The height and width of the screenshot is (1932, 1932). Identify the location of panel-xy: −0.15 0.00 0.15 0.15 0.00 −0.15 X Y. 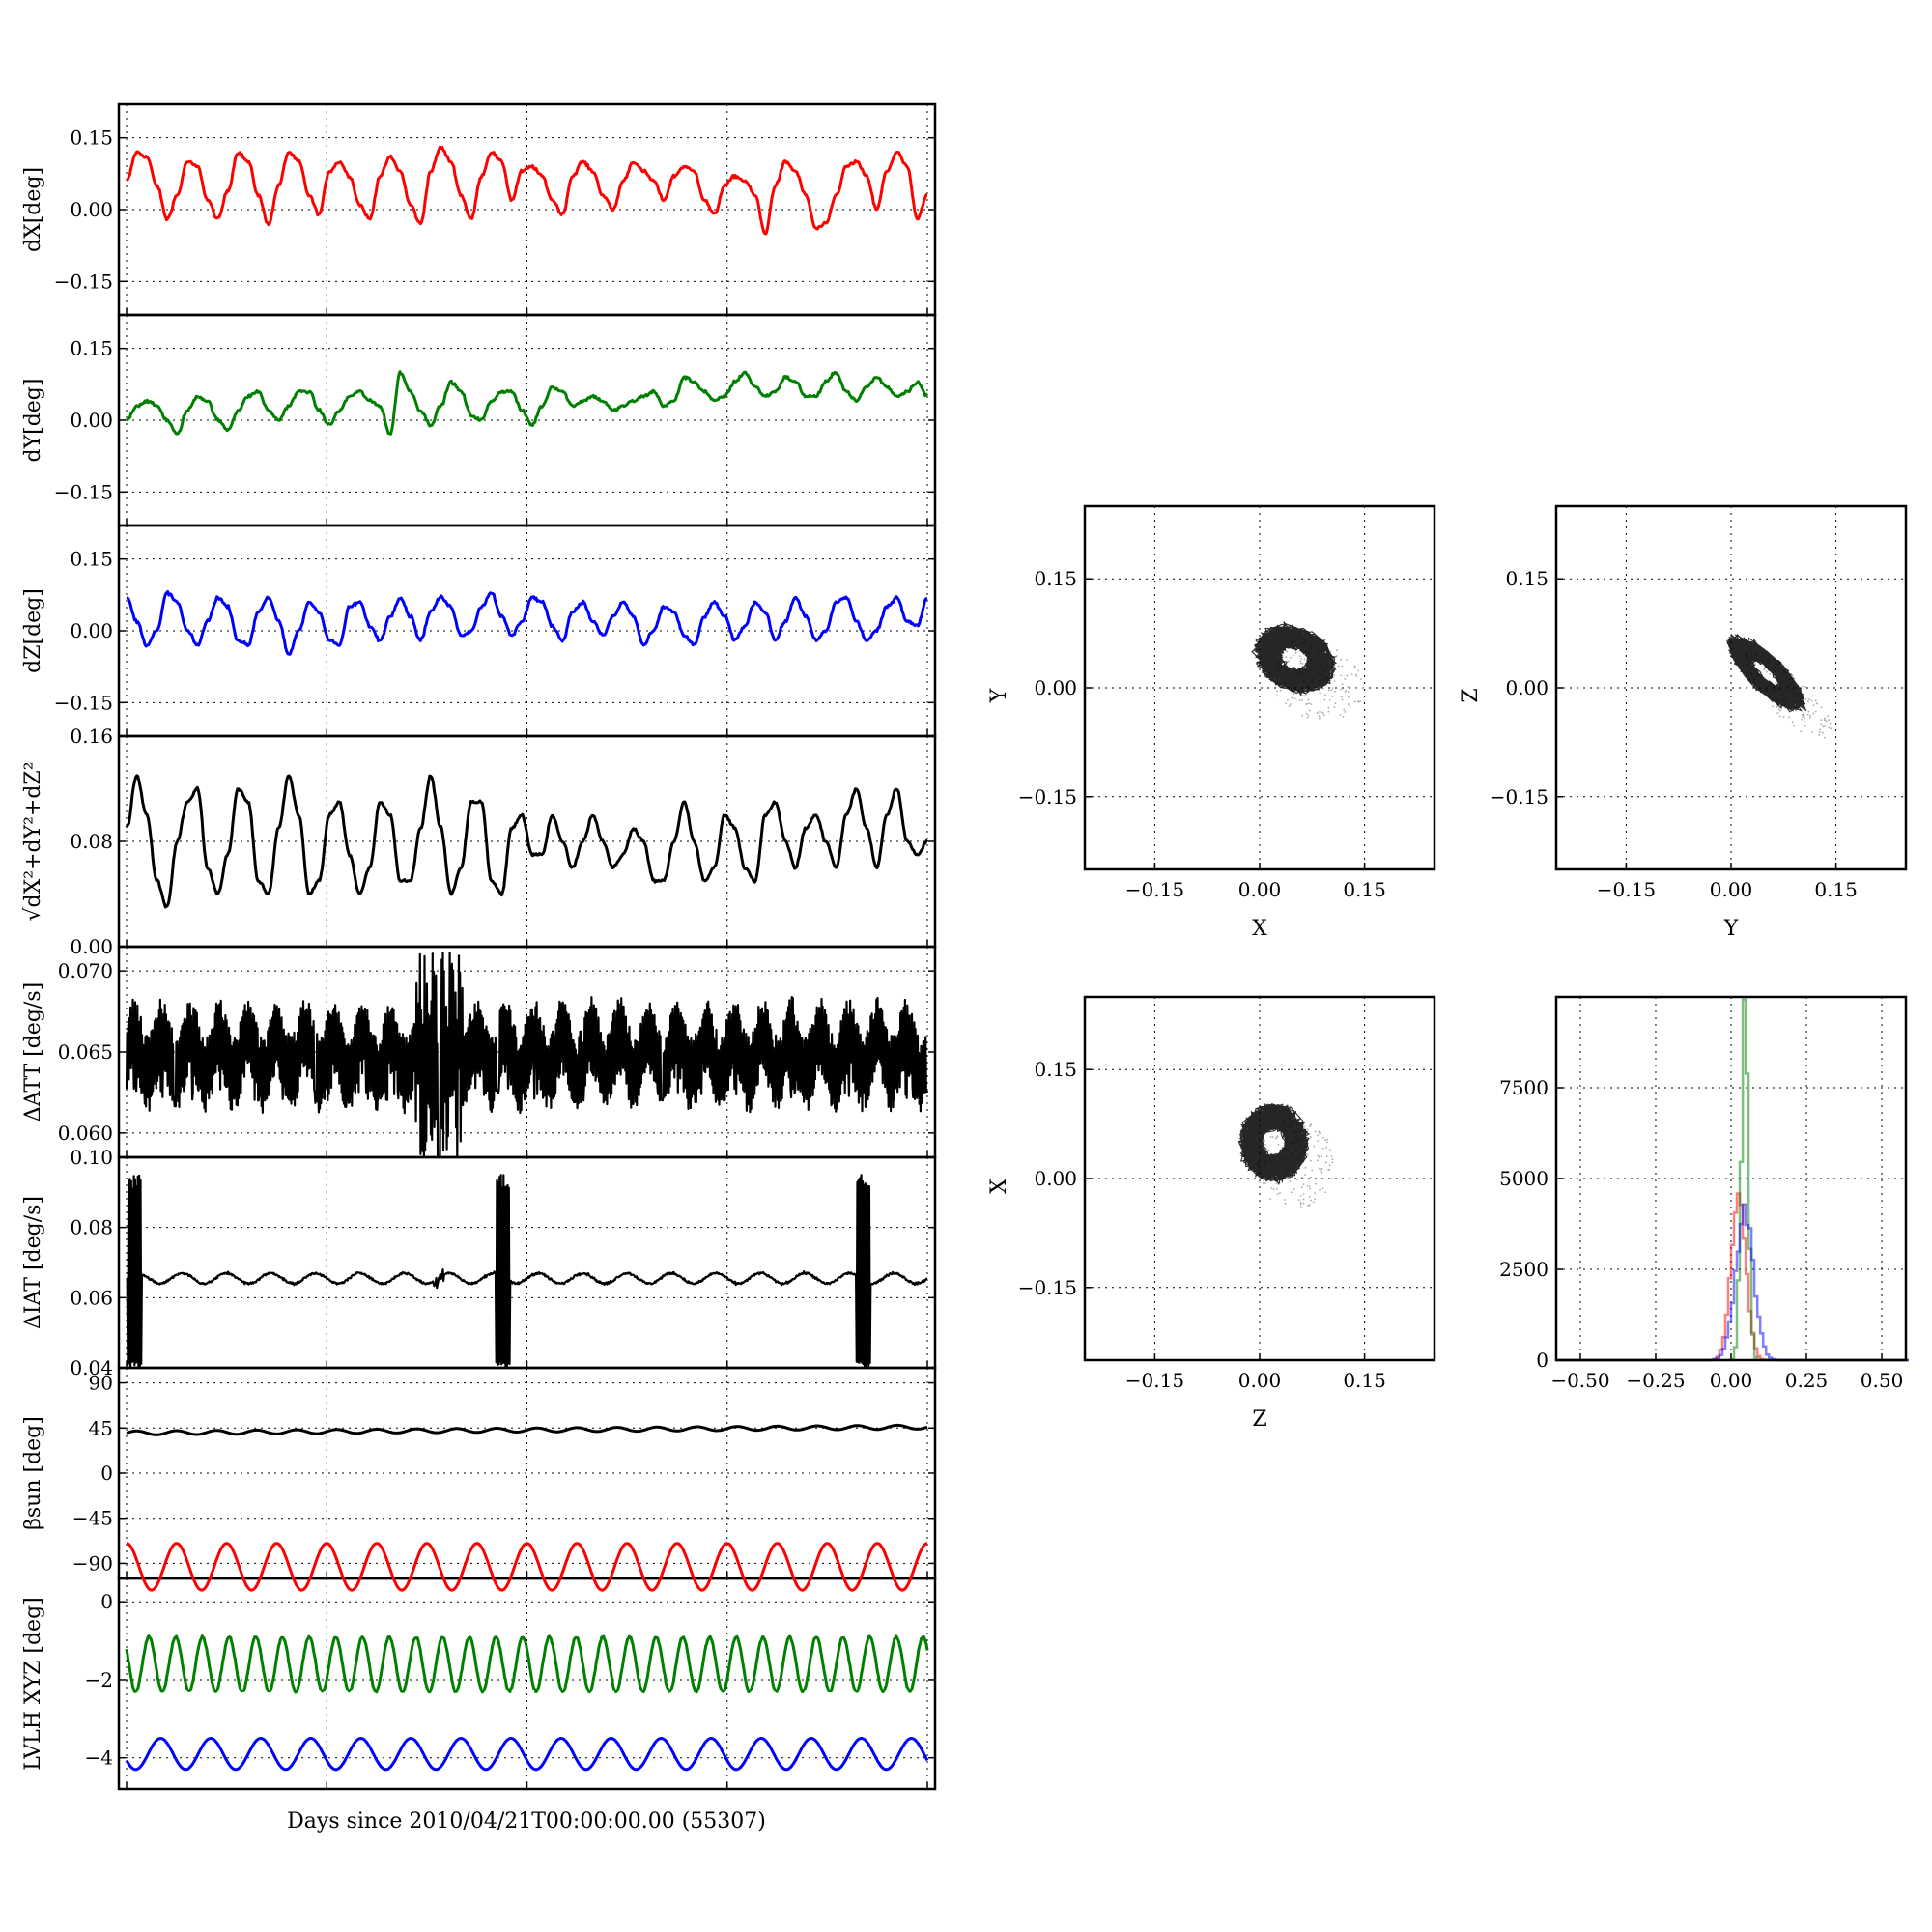
(1211, 722).